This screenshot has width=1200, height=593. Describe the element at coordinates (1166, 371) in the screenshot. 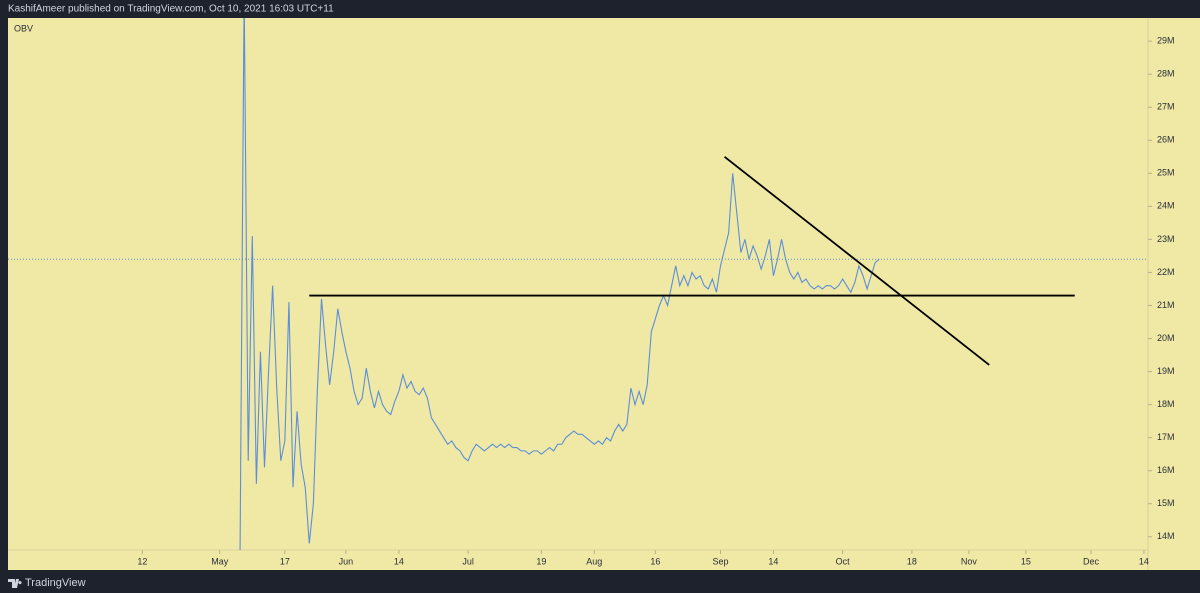

I see `y-tick-label: 19M` at that location.